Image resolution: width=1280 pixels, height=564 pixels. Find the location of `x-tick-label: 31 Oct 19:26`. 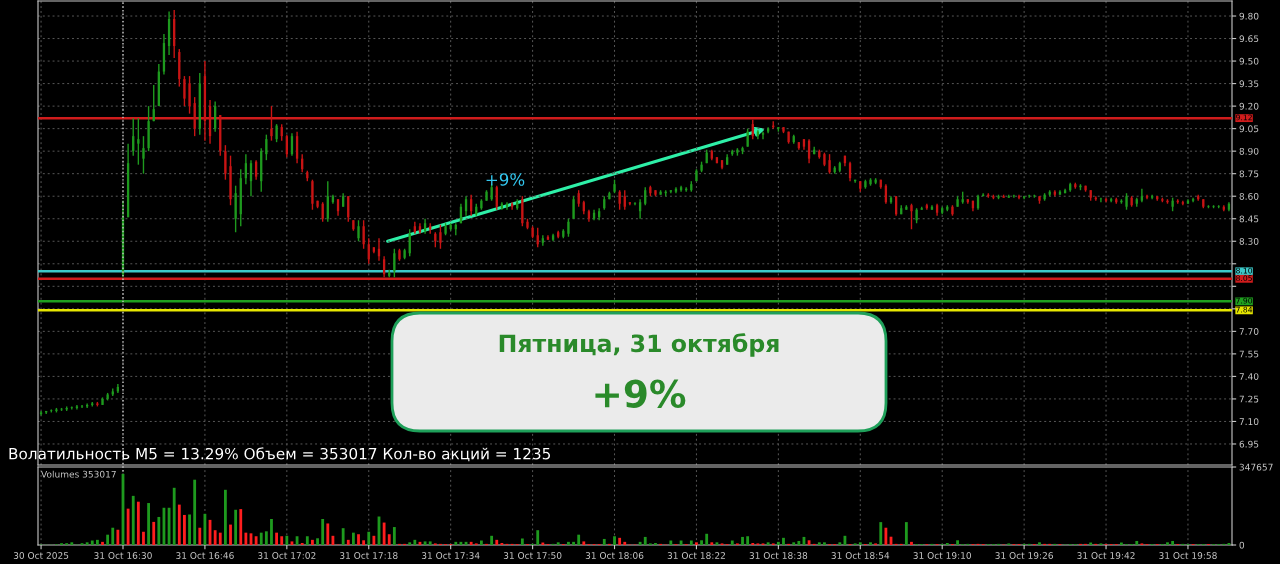

x-tick-label: 31 Oct 19:26 is located at coordinates (1024, 555).